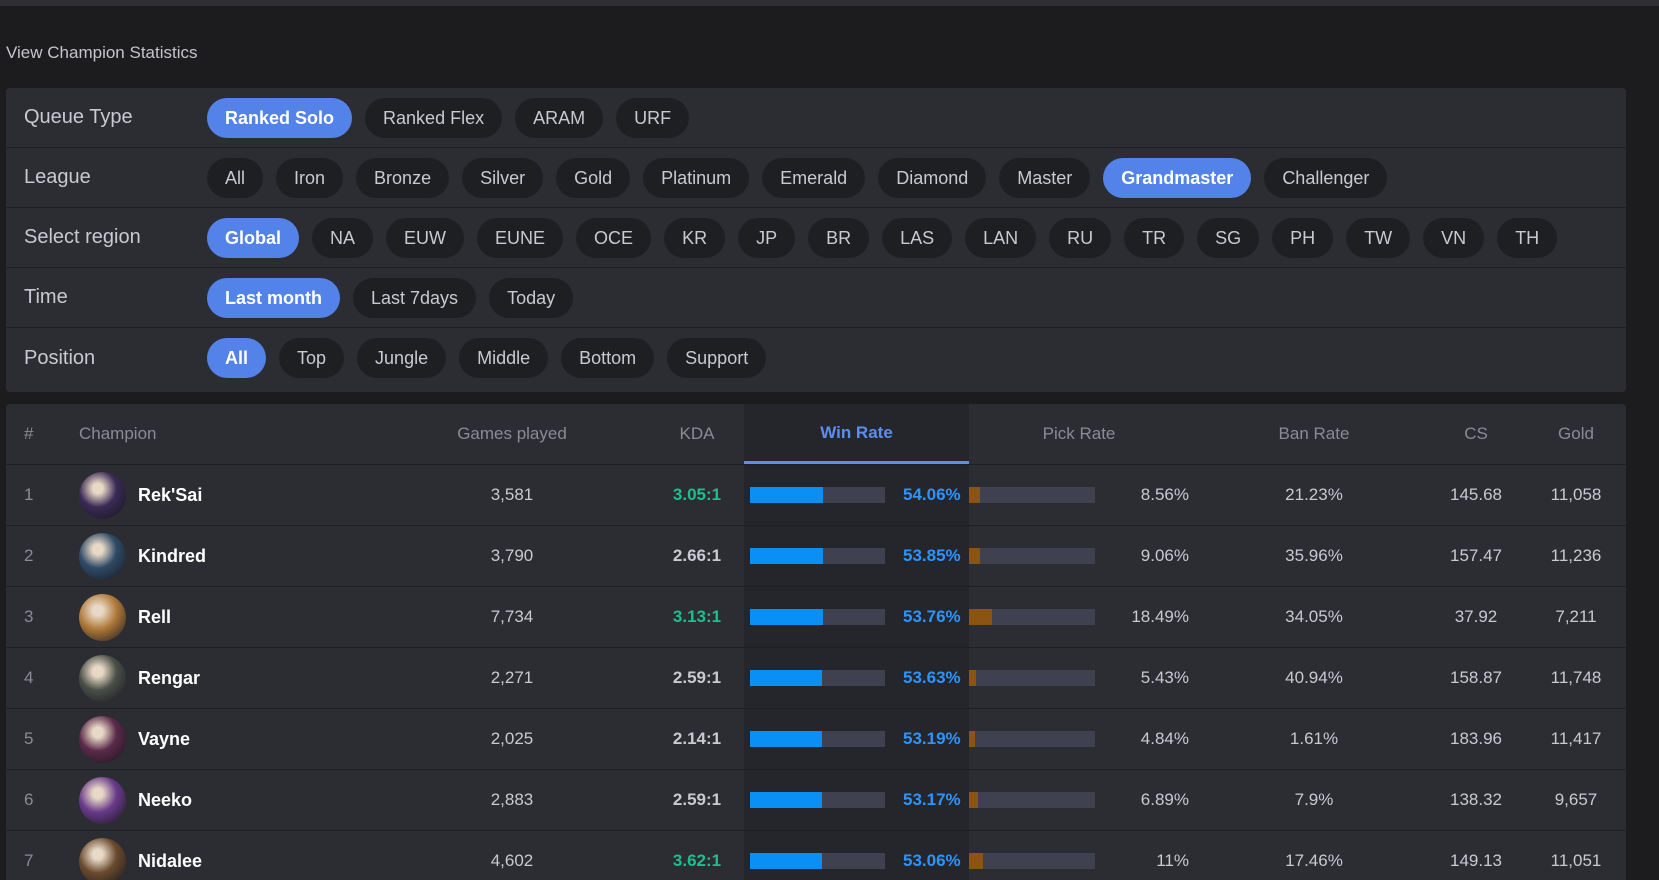 The height and width of the screenshot is (880, 1659). Describe the element at coordinates (343, 237) in the screenshot. I see `region-option-button: NA` at that location.